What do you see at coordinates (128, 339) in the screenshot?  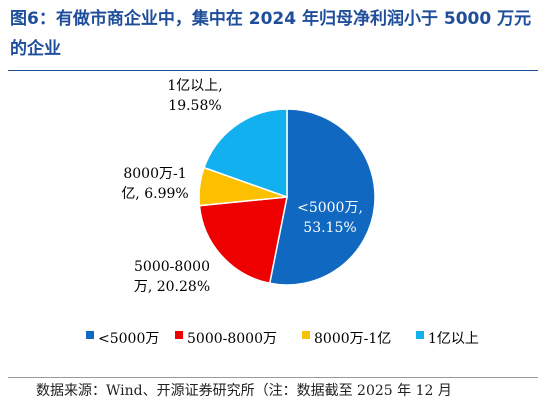 I see `legend-label: <5000万` at bounding box center [128, 339].